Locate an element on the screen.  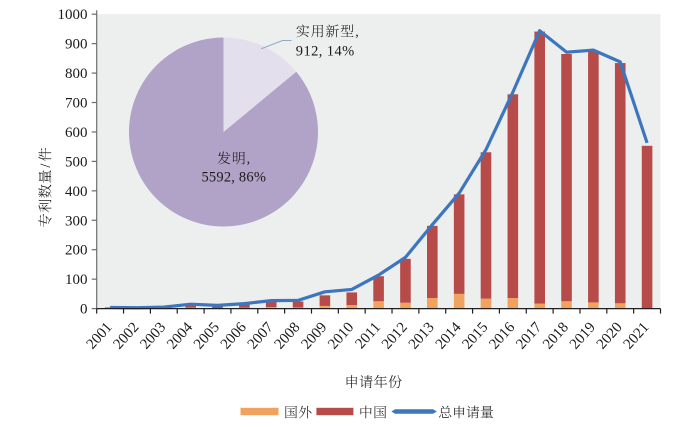
svg-text: 2012 is located at coordinates (395, 336).